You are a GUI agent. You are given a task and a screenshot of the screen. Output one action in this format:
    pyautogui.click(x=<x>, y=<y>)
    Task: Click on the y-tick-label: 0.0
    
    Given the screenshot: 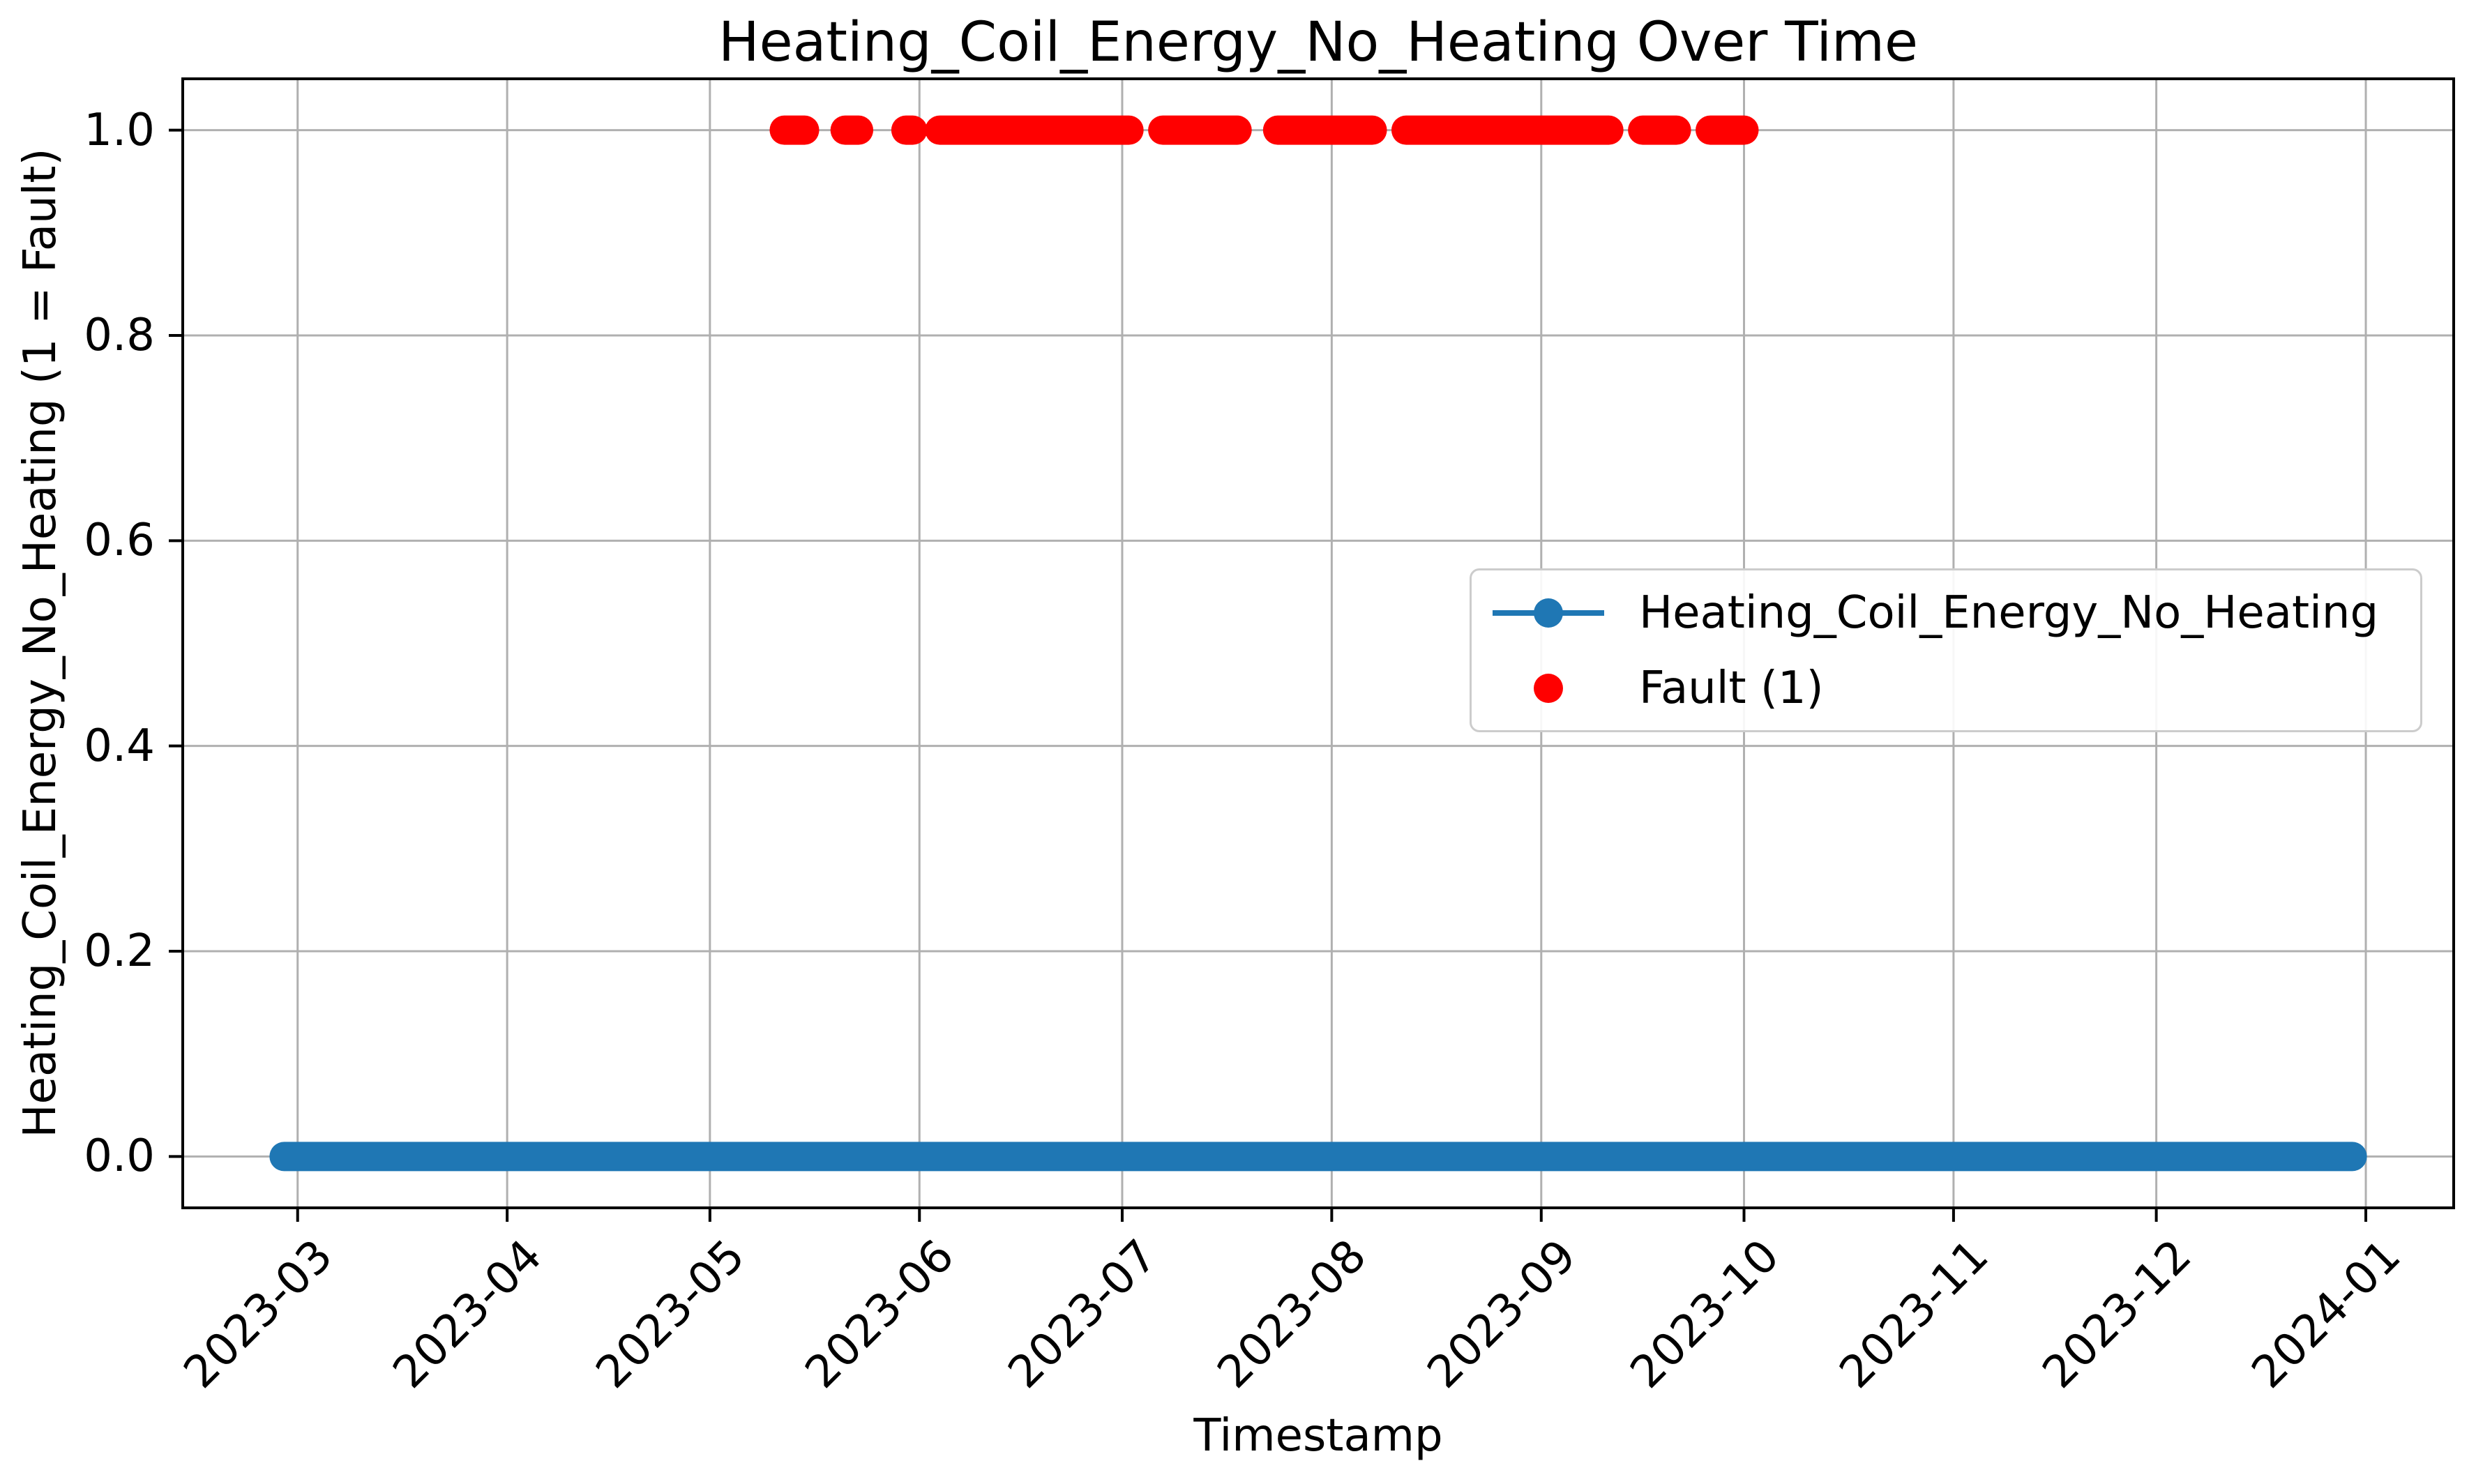 What is the action you would take?
    pyautogui.click(x=120, y=1156)
    